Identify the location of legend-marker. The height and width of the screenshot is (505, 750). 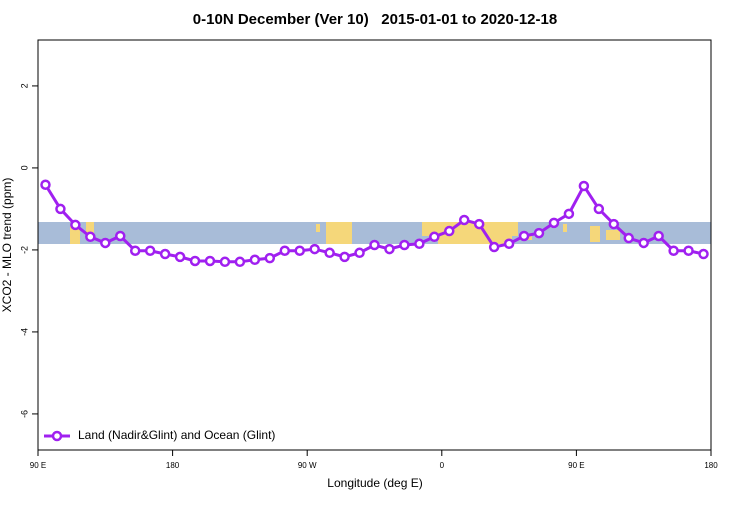
(57, 436).